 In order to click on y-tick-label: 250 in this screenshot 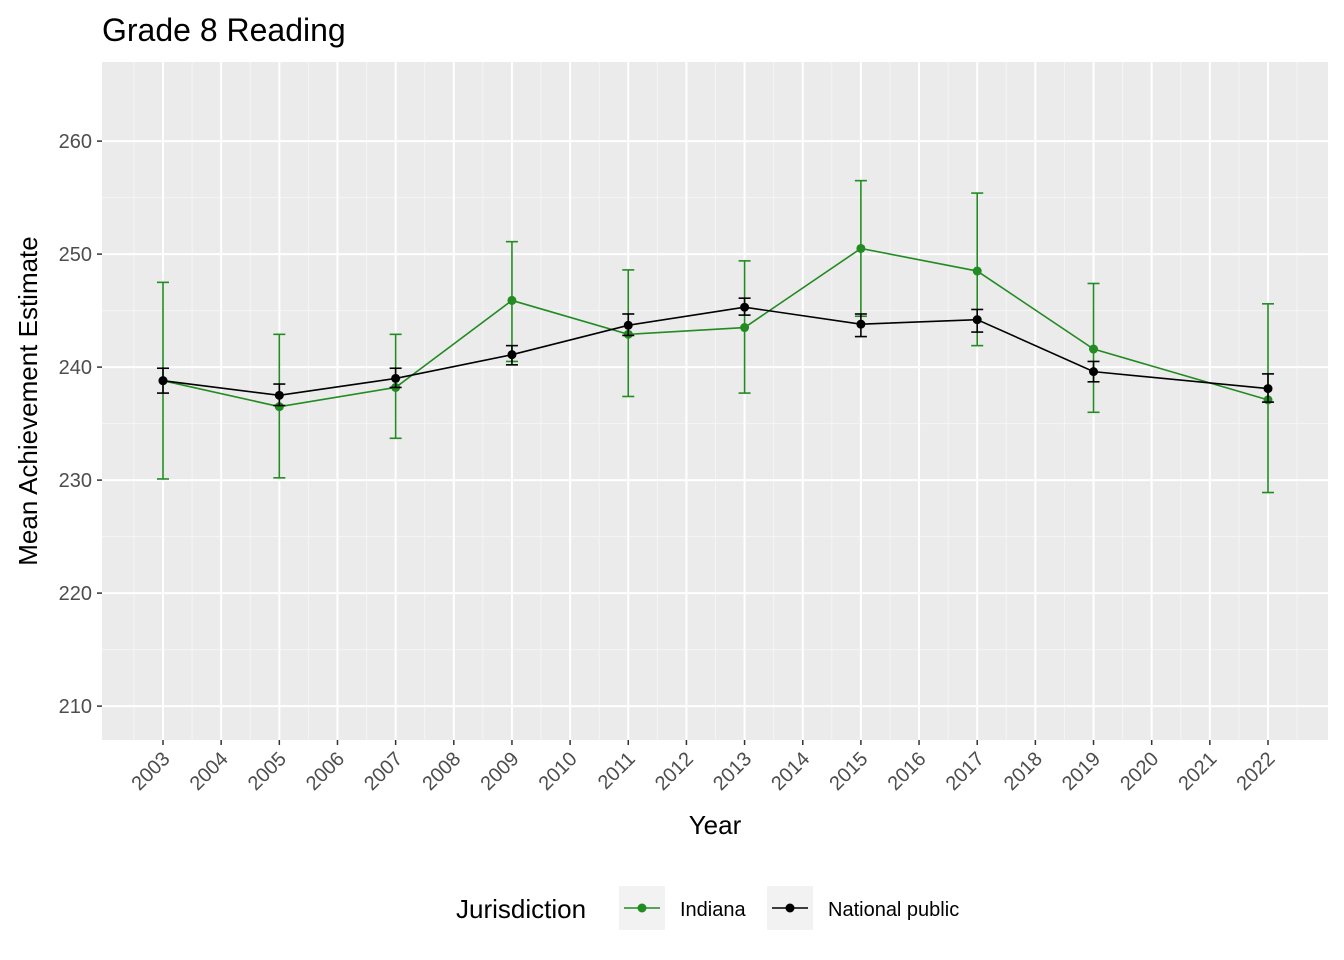, I will do `click(75, 255)`.